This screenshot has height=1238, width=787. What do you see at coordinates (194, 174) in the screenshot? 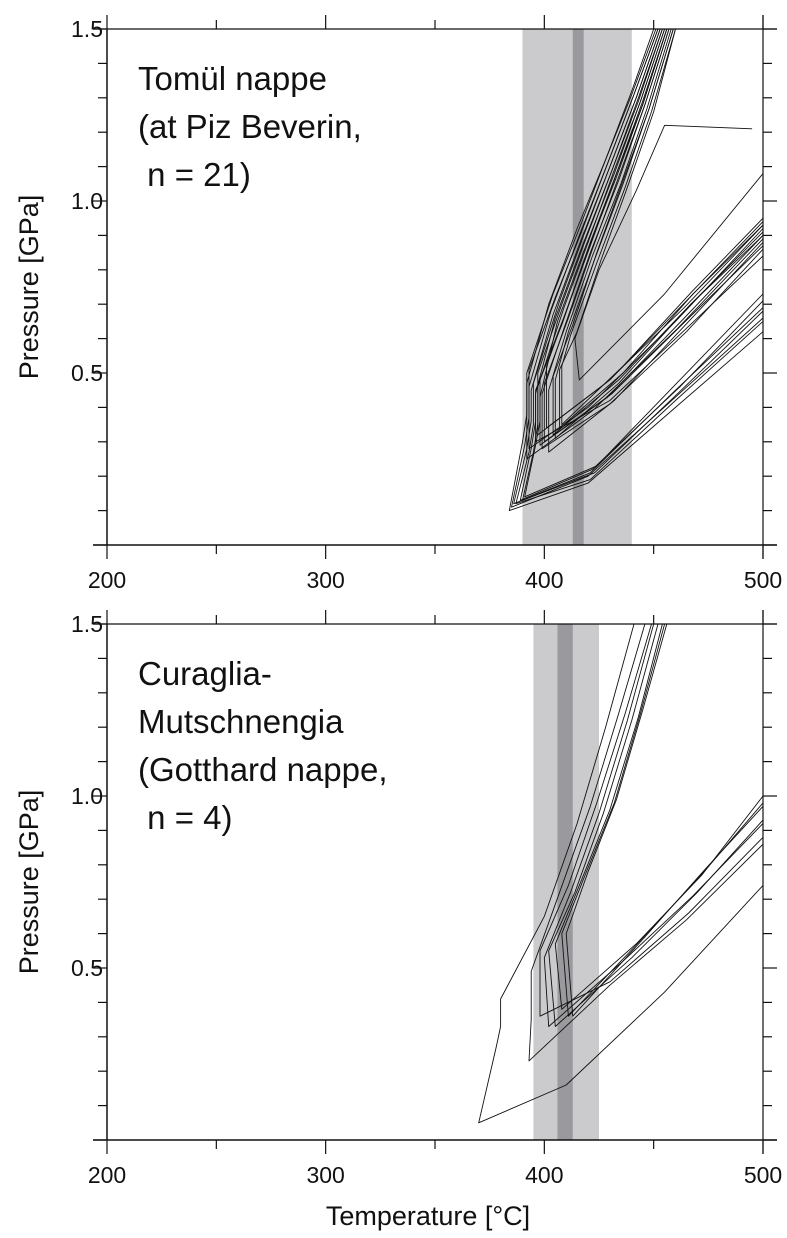
I see `annotation-line-3: n = 21)` at bounding box center [194, 174].